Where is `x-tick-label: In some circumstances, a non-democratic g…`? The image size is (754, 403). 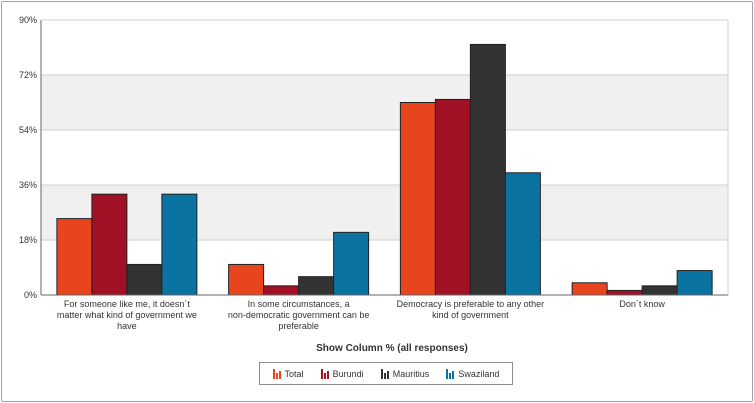 x-tick-label: In some circumstances, a non-democratic g… is located at coordinates (299, 315).